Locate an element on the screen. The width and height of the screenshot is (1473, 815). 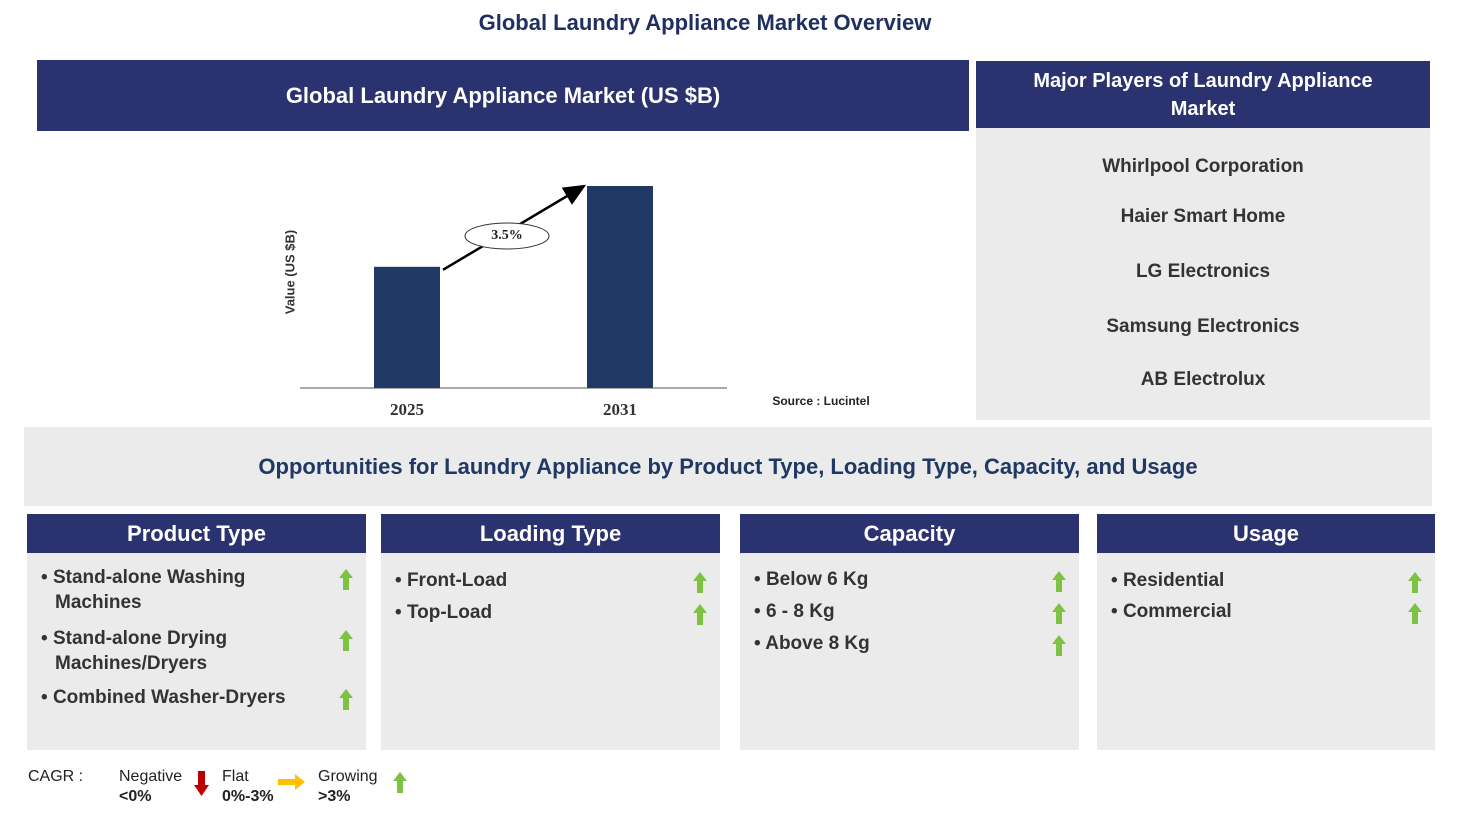
segment-item-text: Combined Washer-Dryers is located at coordinates (169, 697).